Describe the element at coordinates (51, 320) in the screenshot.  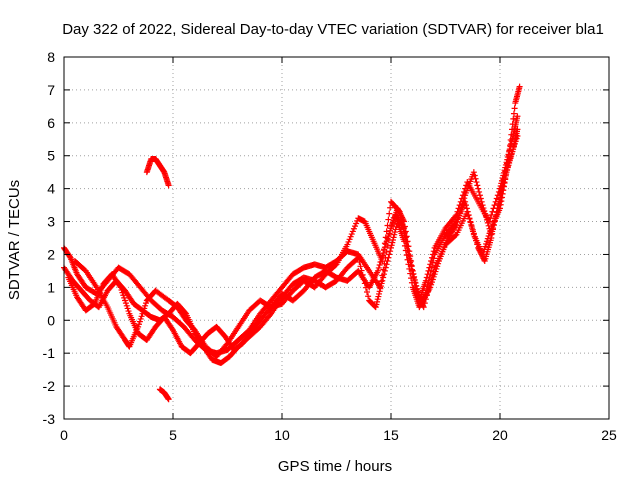
I see `y-tick-label: 0` at that location.